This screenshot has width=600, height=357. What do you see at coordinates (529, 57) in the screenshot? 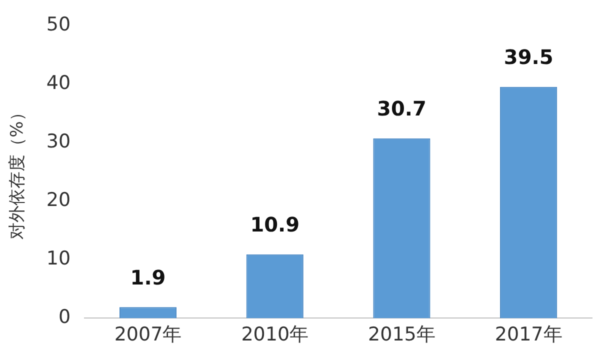
I see `data-label: 39.5` at bounding box center [529, 57].